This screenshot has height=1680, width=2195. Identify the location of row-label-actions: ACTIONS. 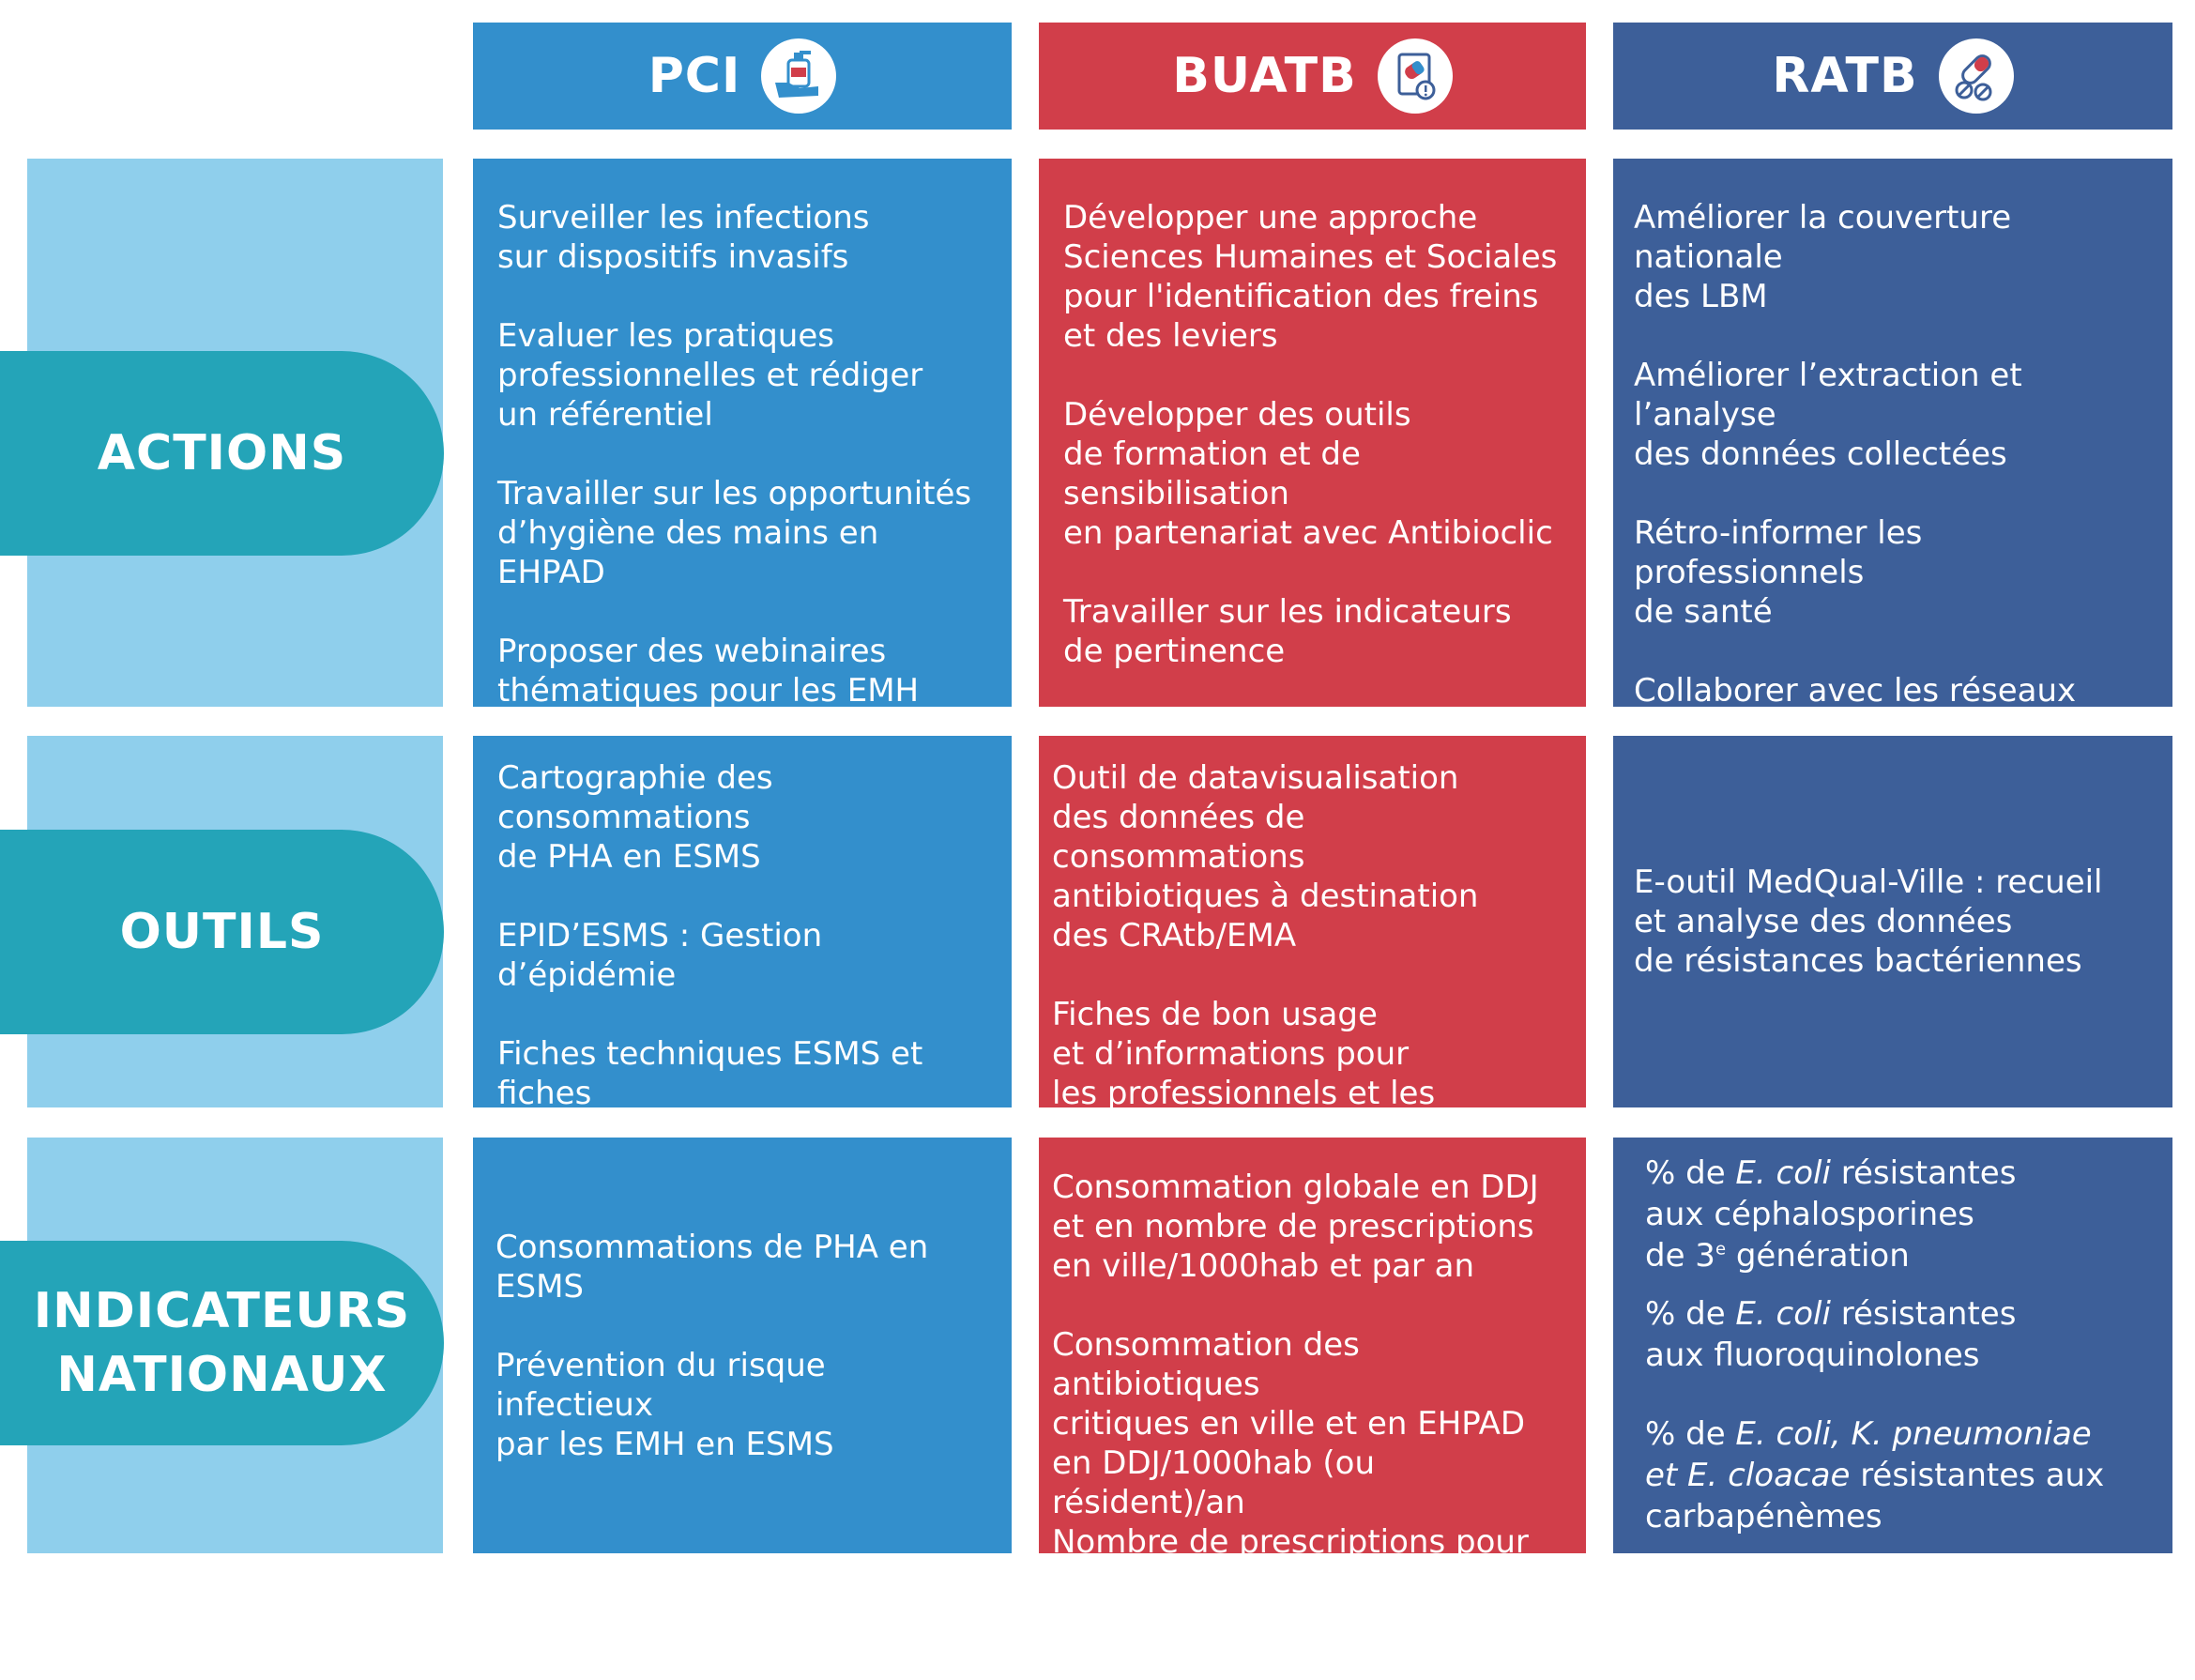
(222, 453).